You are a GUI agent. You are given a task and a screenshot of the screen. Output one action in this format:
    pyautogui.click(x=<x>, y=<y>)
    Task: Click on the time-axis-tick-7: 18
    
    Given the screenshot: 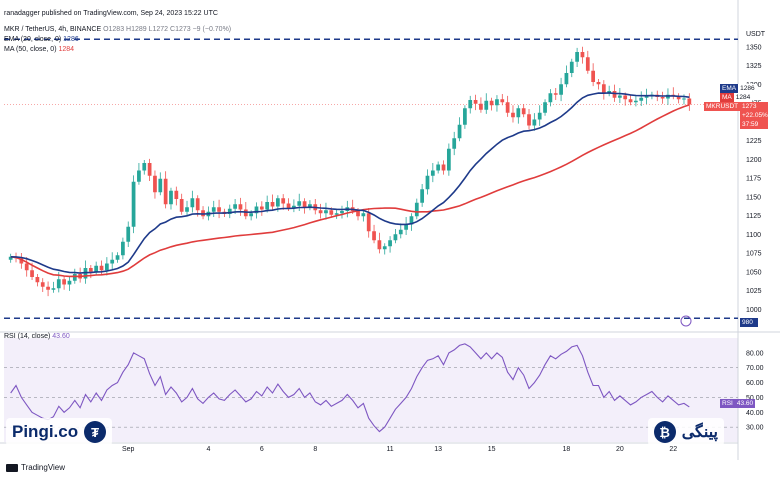 What is the action you would take?
    pyautogui.click(x=567, y=449)
    